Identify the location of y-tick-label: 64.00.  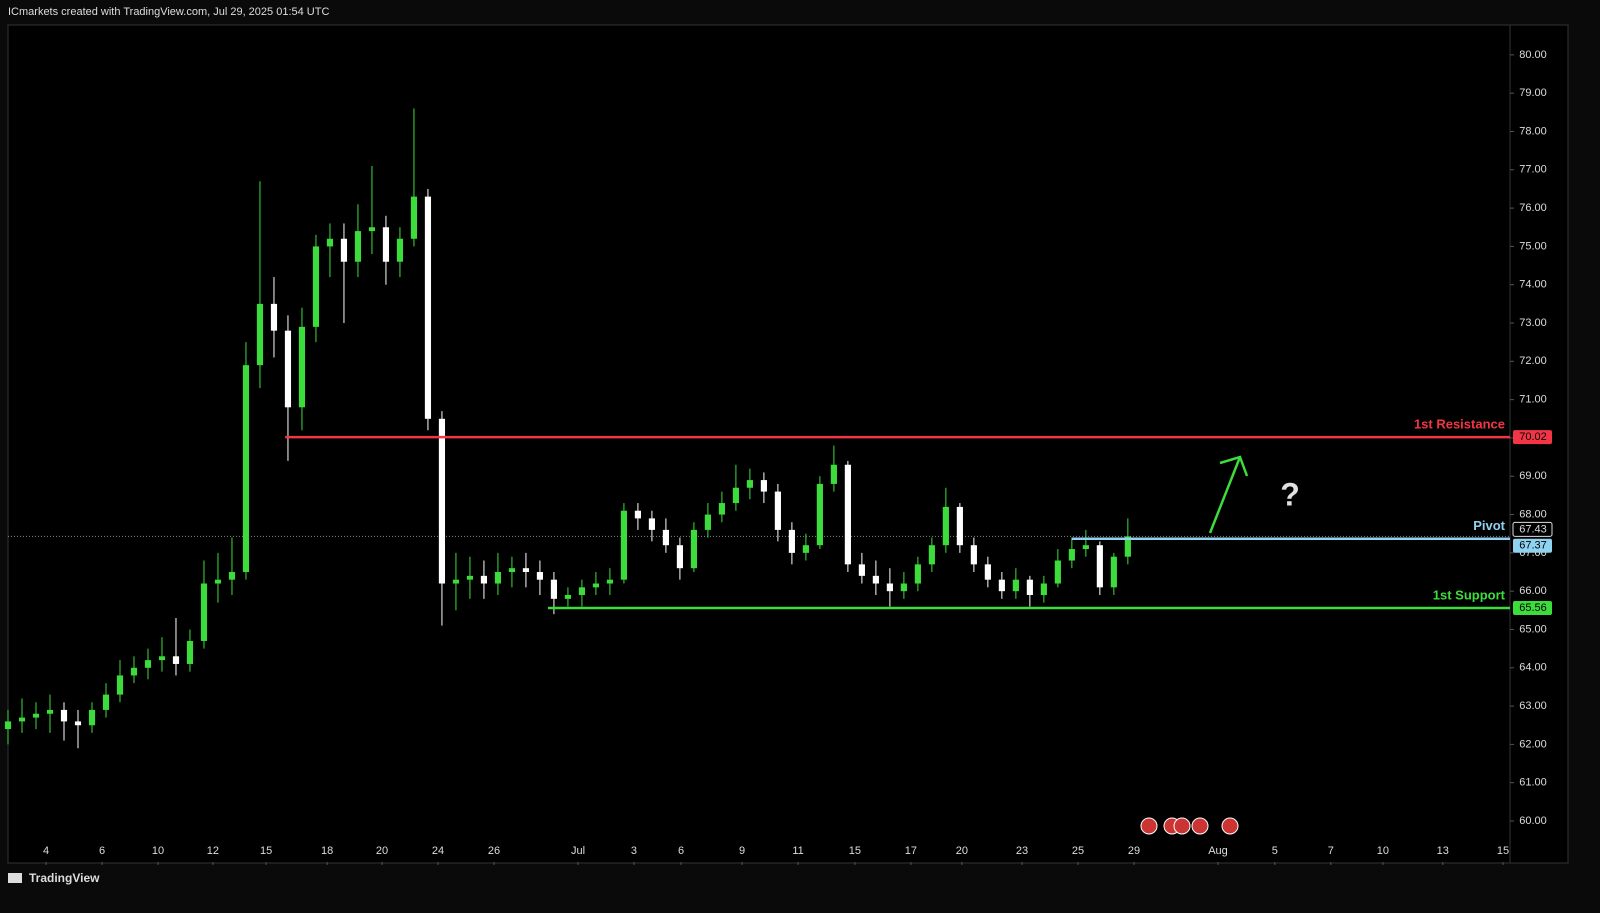
(1533, 668).